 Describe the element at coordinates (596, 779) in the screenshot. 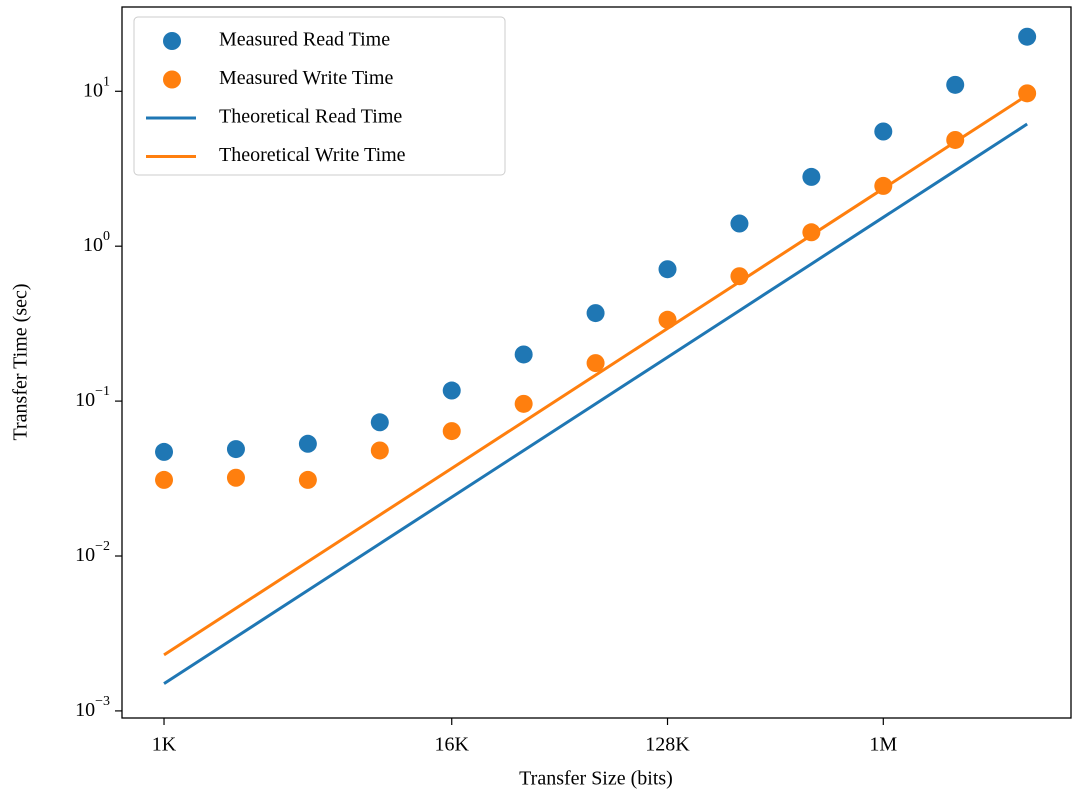

I see `x-axis-label: Transfer Size (bits)` at that location.